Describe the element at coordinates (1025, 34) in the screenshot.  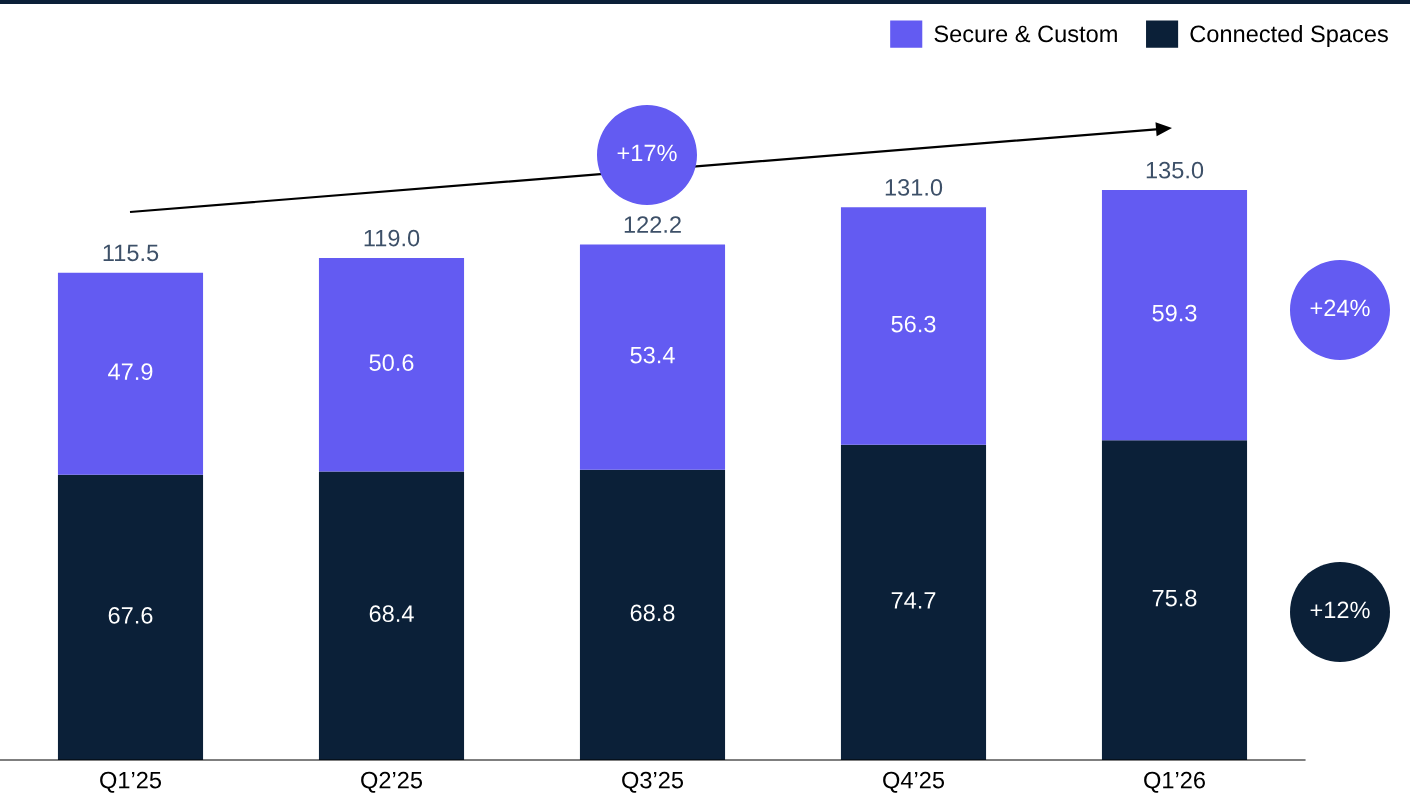
I see `legend-label: Secure & Custom` at that location.